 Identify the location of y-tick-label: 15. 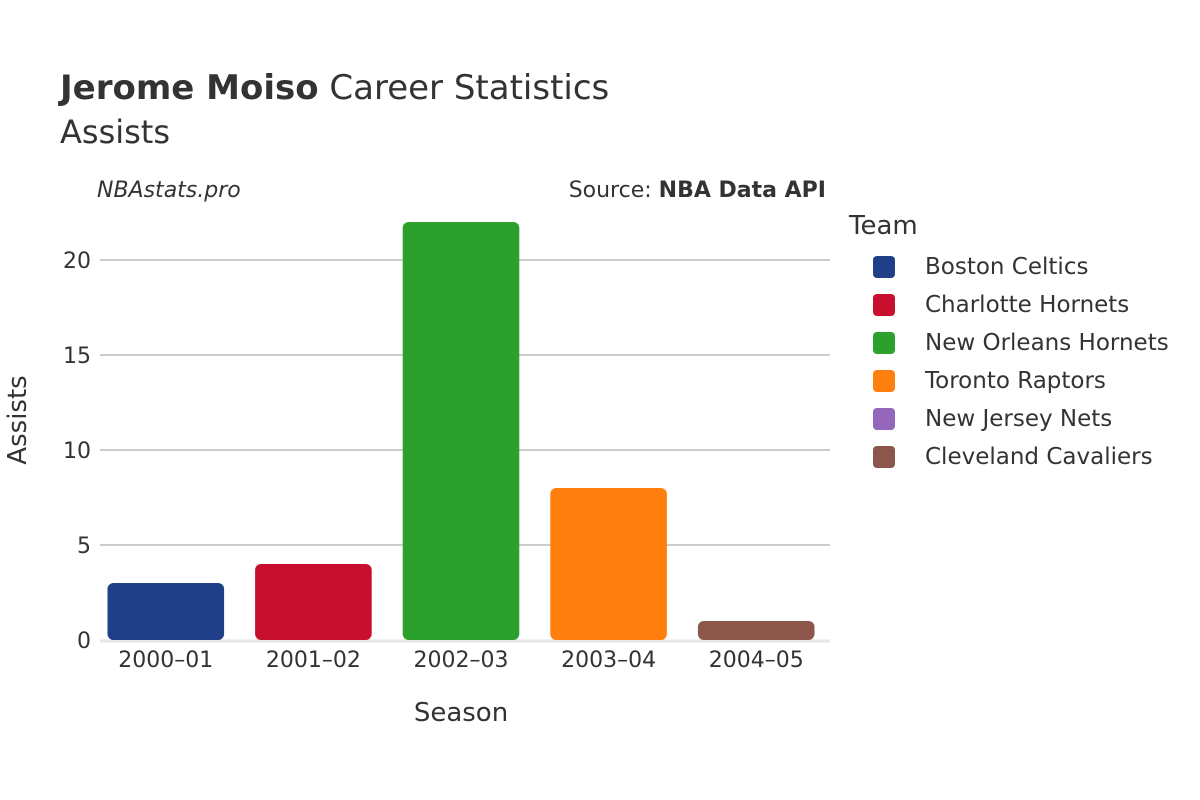
(77, 356).